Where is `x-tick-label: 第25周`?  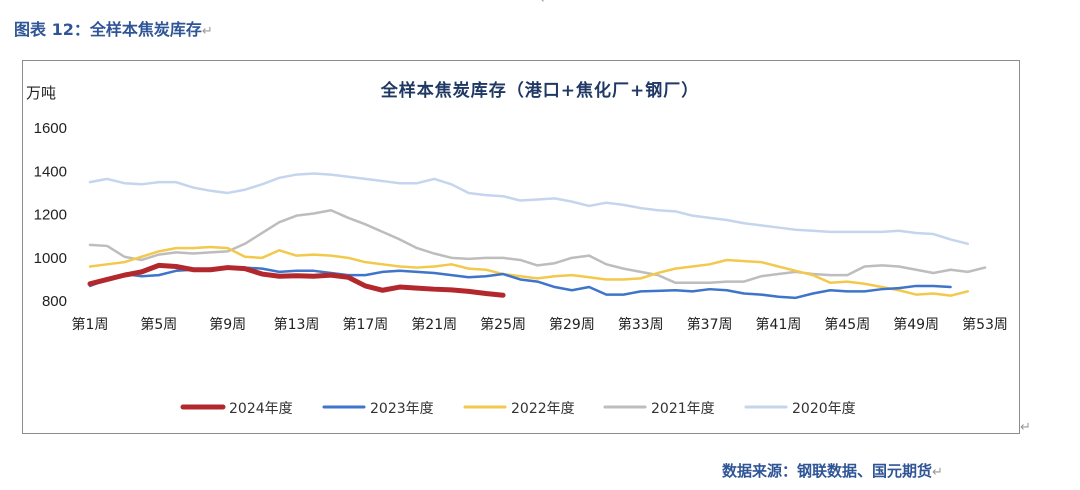 x-tick-label: 第25周 is located at coordinates (503, 324).